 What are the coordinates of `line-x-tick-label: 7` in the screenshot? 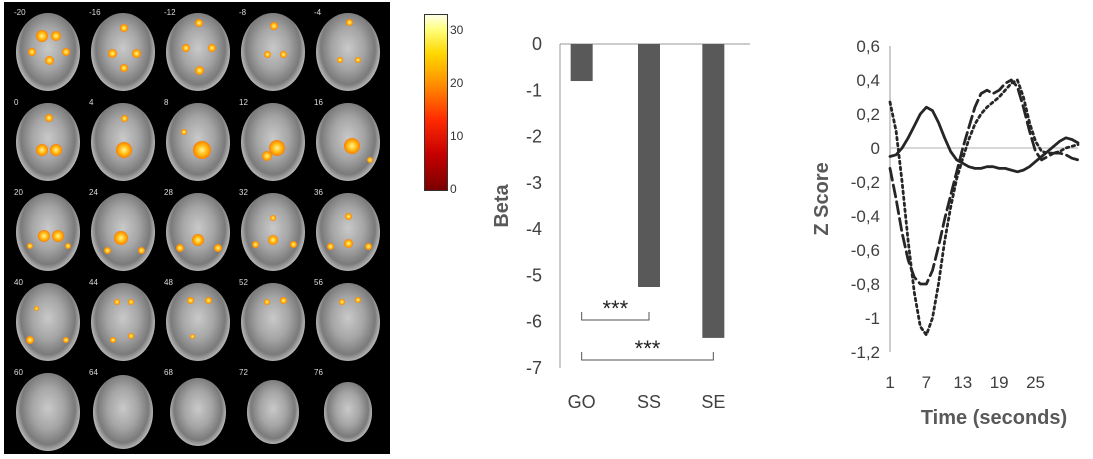 It's located at (926, 382).